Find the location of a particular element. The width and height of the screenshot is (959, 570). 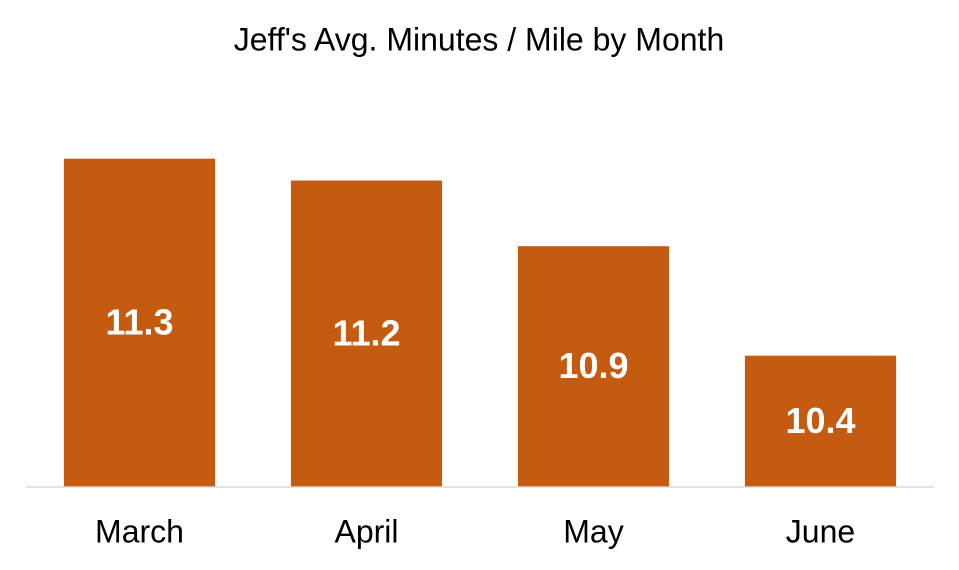

data-label: 11.2 is located at coordinates (366, 332).